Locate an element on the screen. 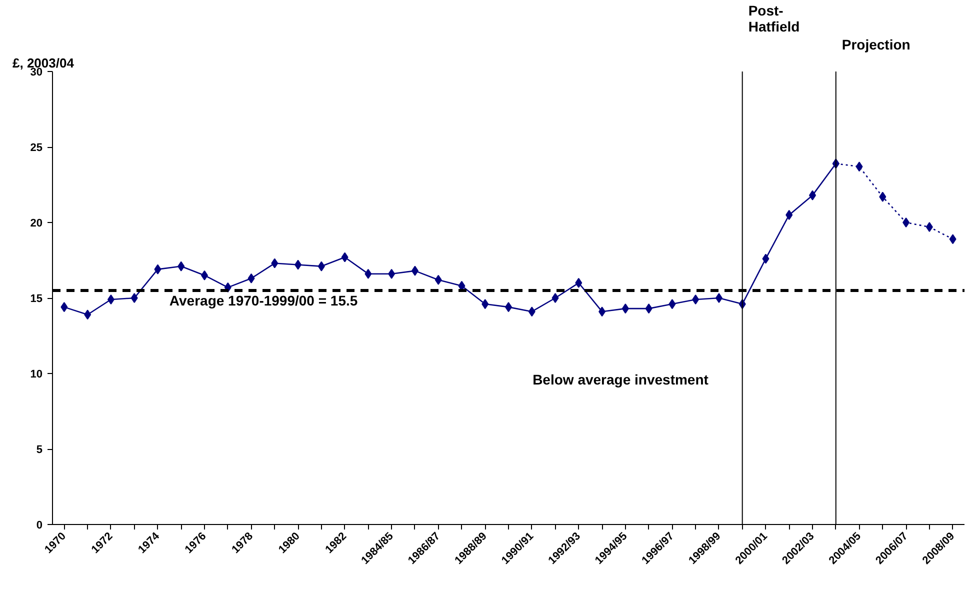 The width and height of the screenshot is (972, 590). y-tick-label: 5 is located at coordinates (39, 450).